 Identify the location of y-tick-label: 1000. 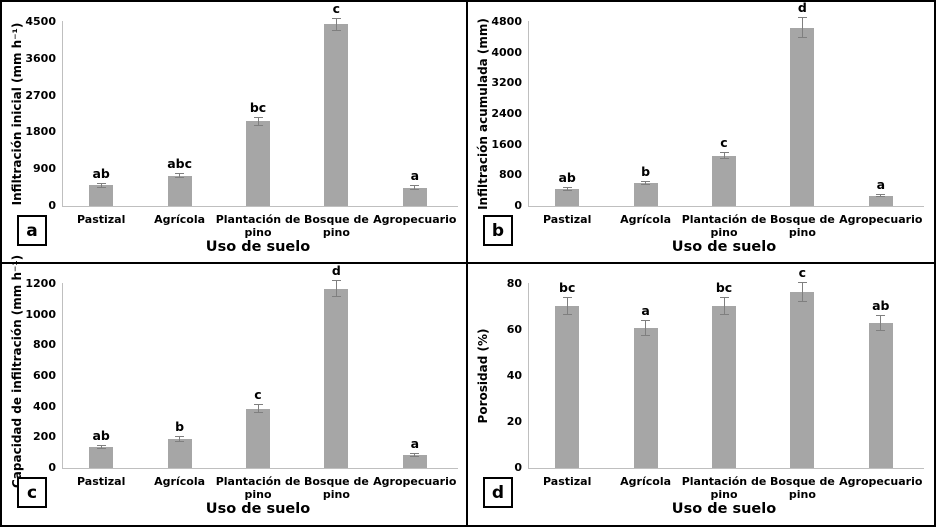
(40, 314).